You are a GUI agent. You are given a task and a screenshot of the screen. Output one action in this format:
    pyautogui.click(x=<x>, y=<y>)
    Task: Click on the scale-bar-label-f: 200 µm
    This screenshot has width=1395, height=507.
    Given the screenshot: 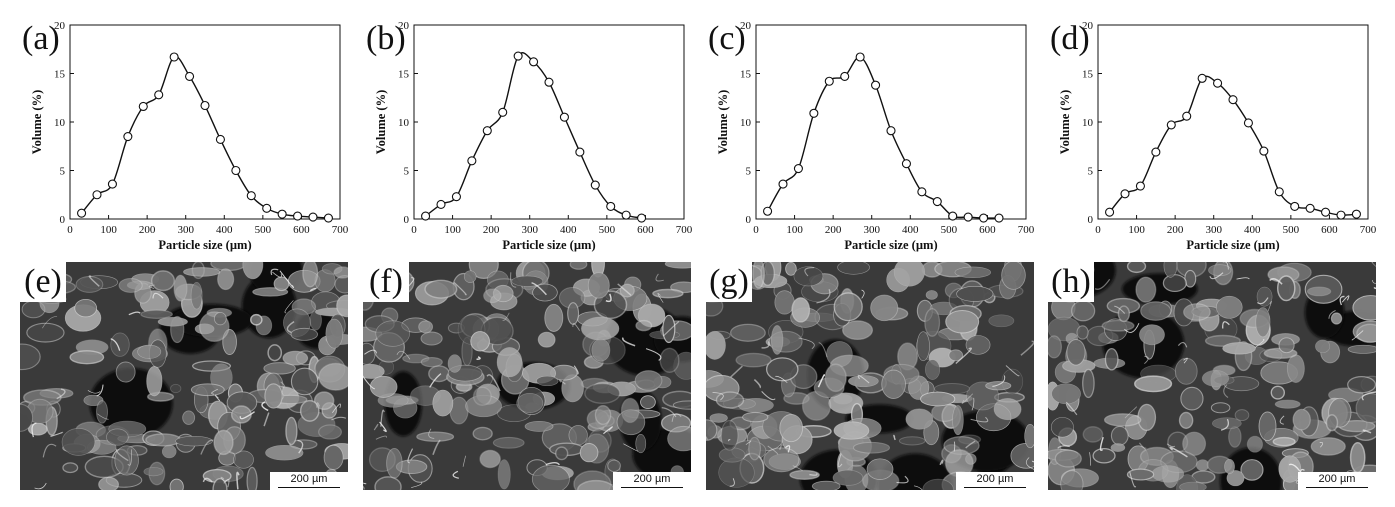 What is the action you would take?
    pyautogui.click(x=652, y=479)
    